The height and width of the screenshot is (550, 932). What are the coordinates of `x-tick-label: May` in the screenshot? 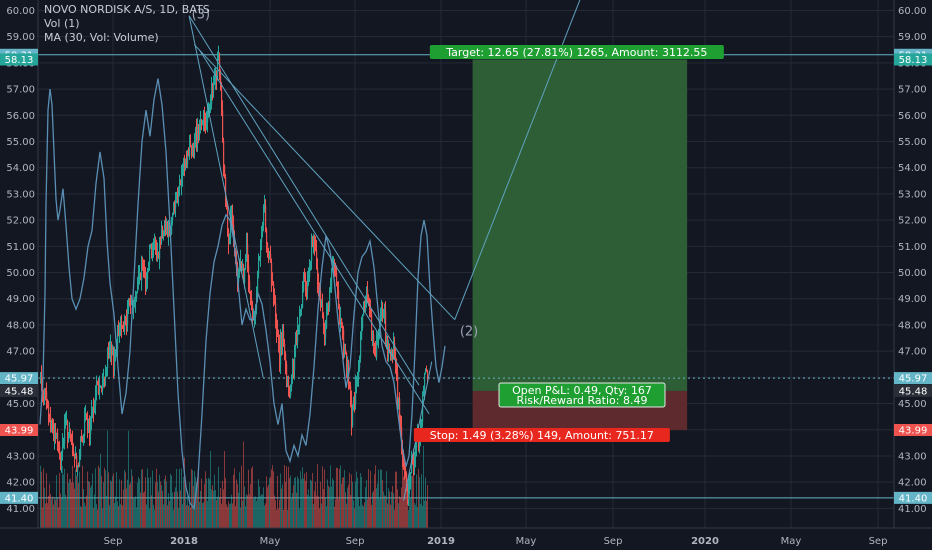 It's located at (270, 541).